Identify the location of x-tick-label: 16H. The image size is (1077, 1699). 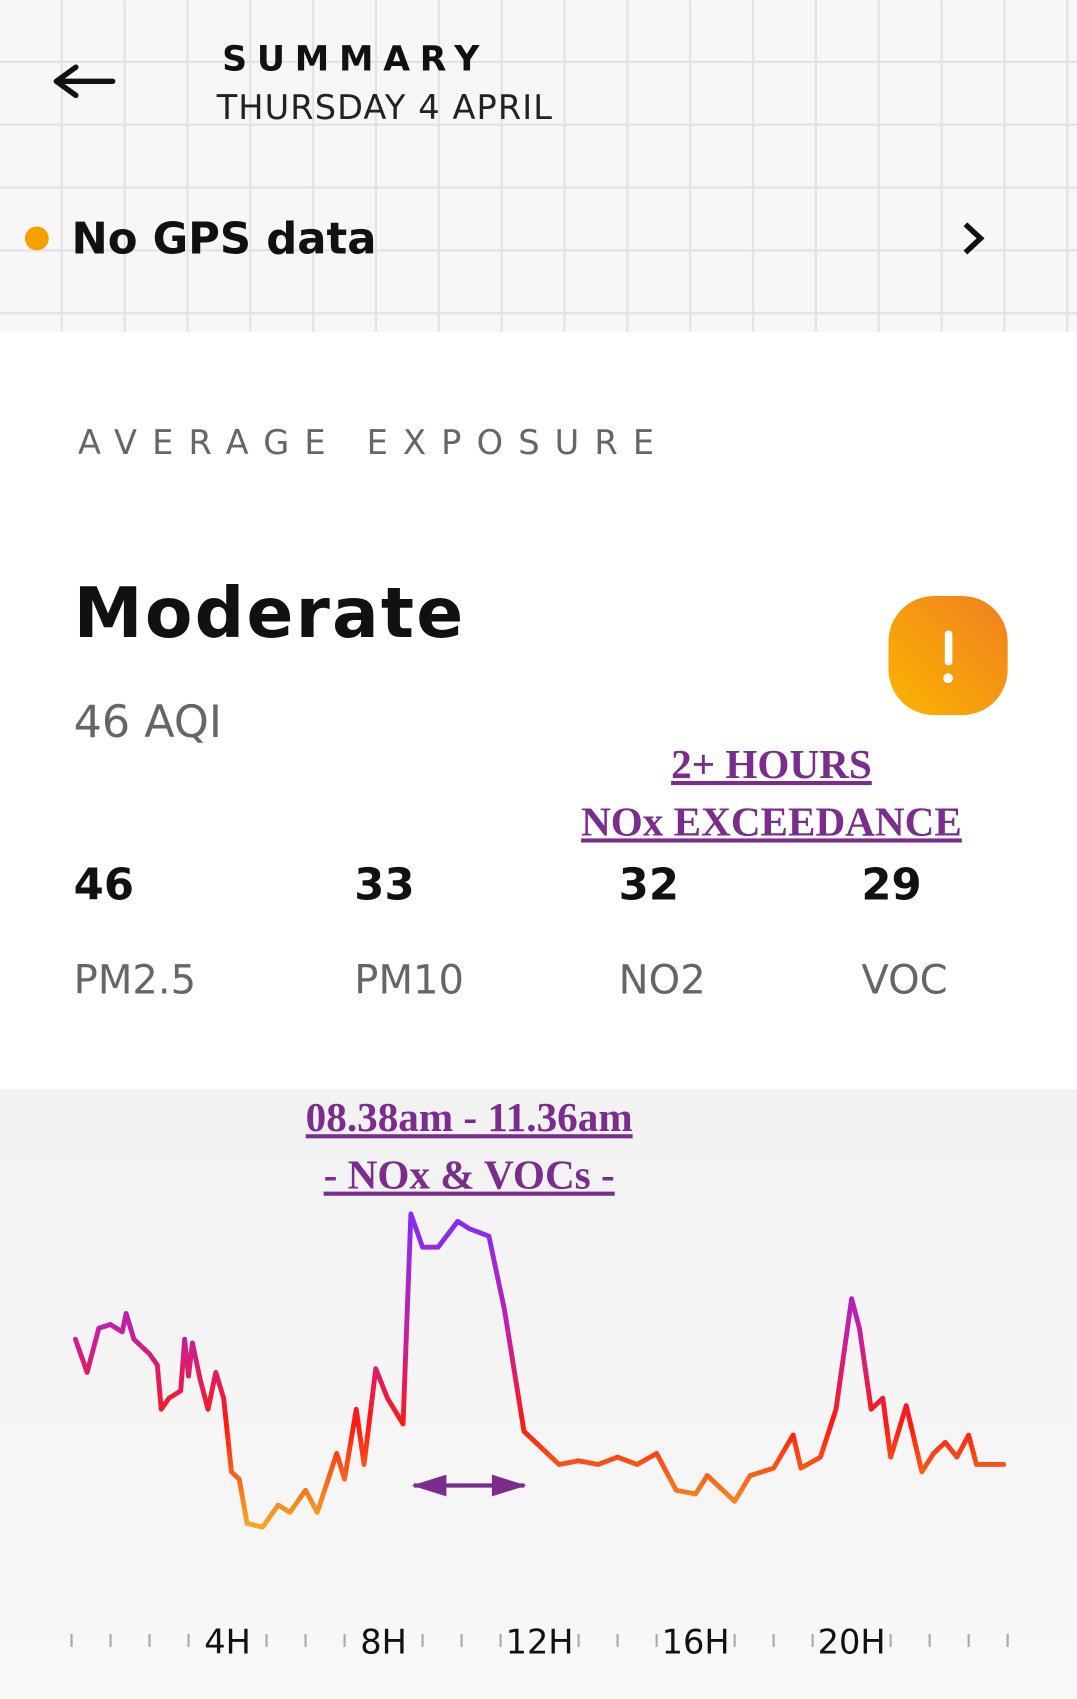
(696, 1641).